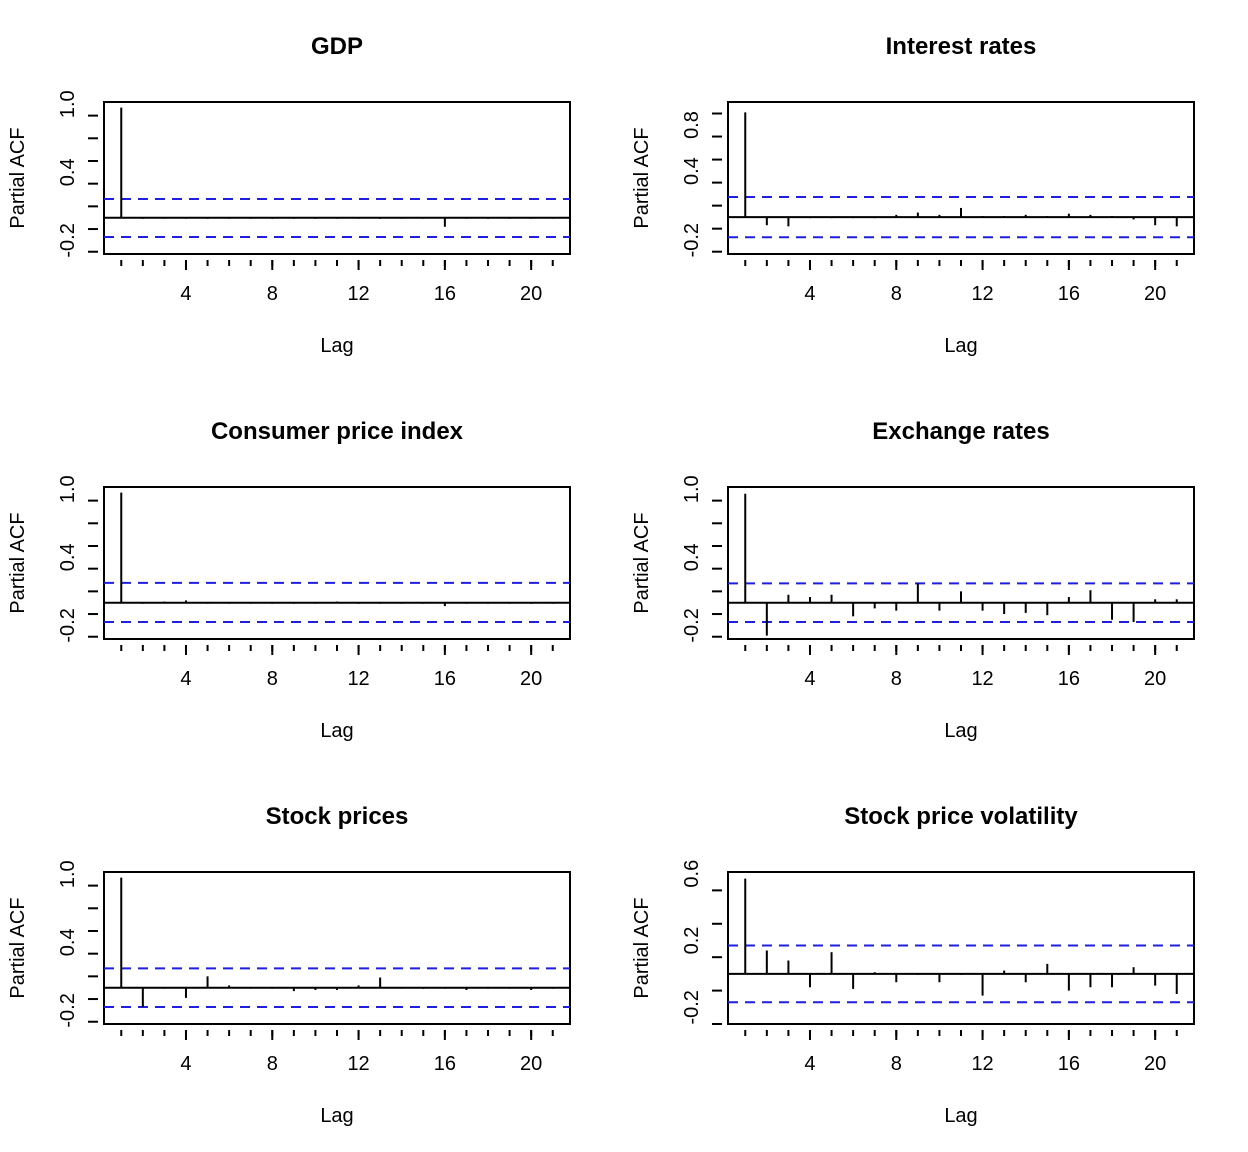 This screenshot has height=1152, width=1248. Describe the element at coordinates (692, 874) in the screenshot. I see `y-tick-label: 0.6` at that location.